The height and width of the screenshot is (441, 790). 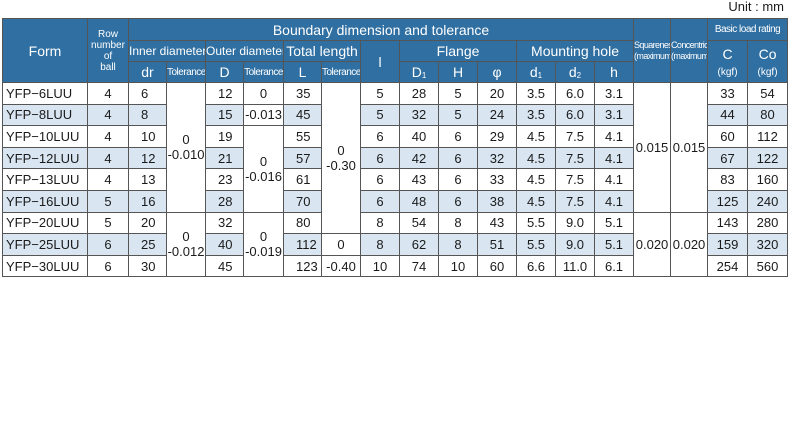 I want to click on cell-Co: 240, so click(x=768, y=201).